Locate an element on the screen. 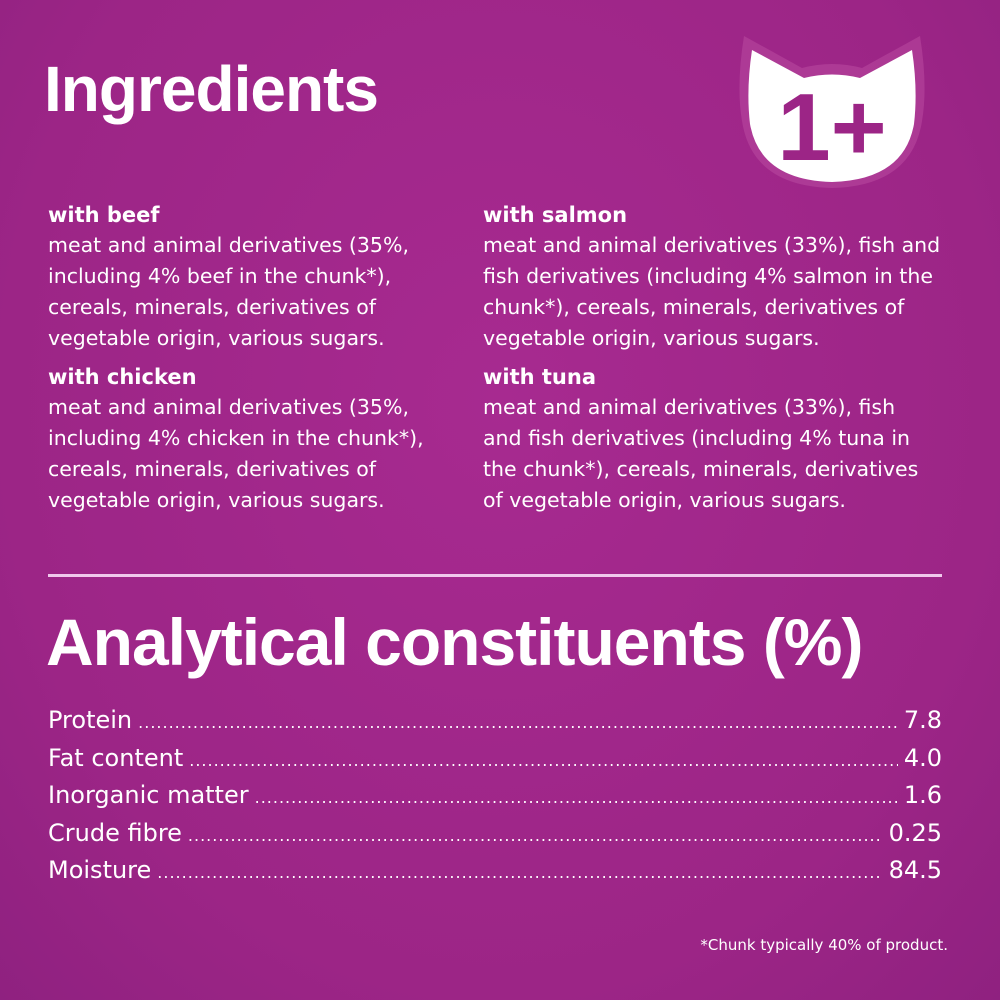 The width and height of the screenshot is (1000, 1000). row-value: 4.0 is located at coordinates (922, 757).